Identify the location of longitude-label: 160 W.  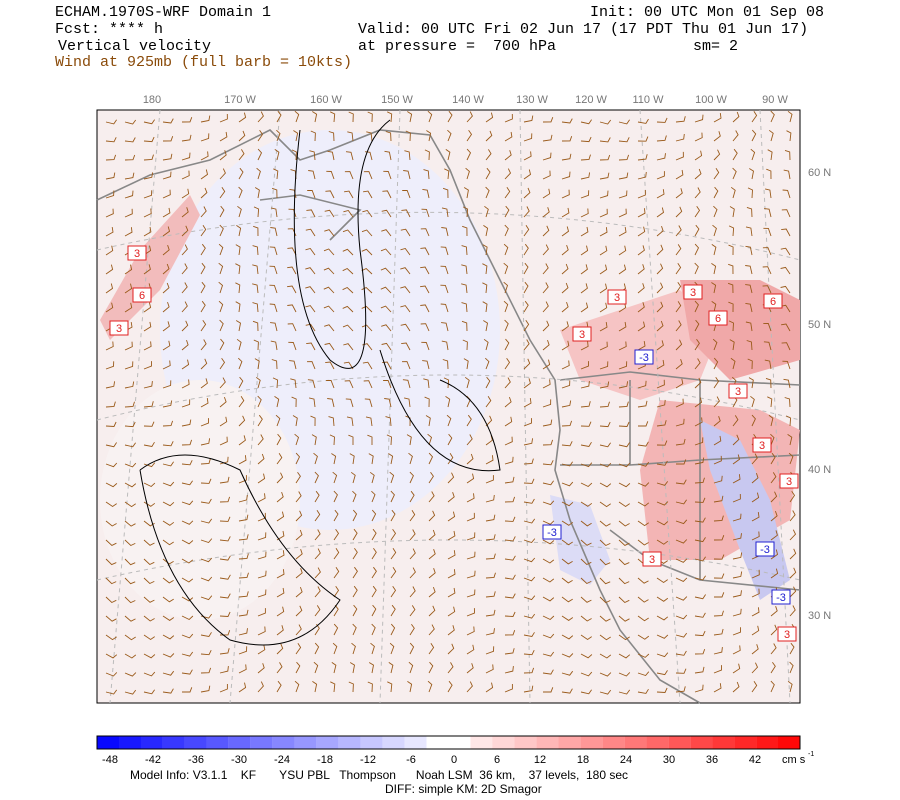
(326, 100).